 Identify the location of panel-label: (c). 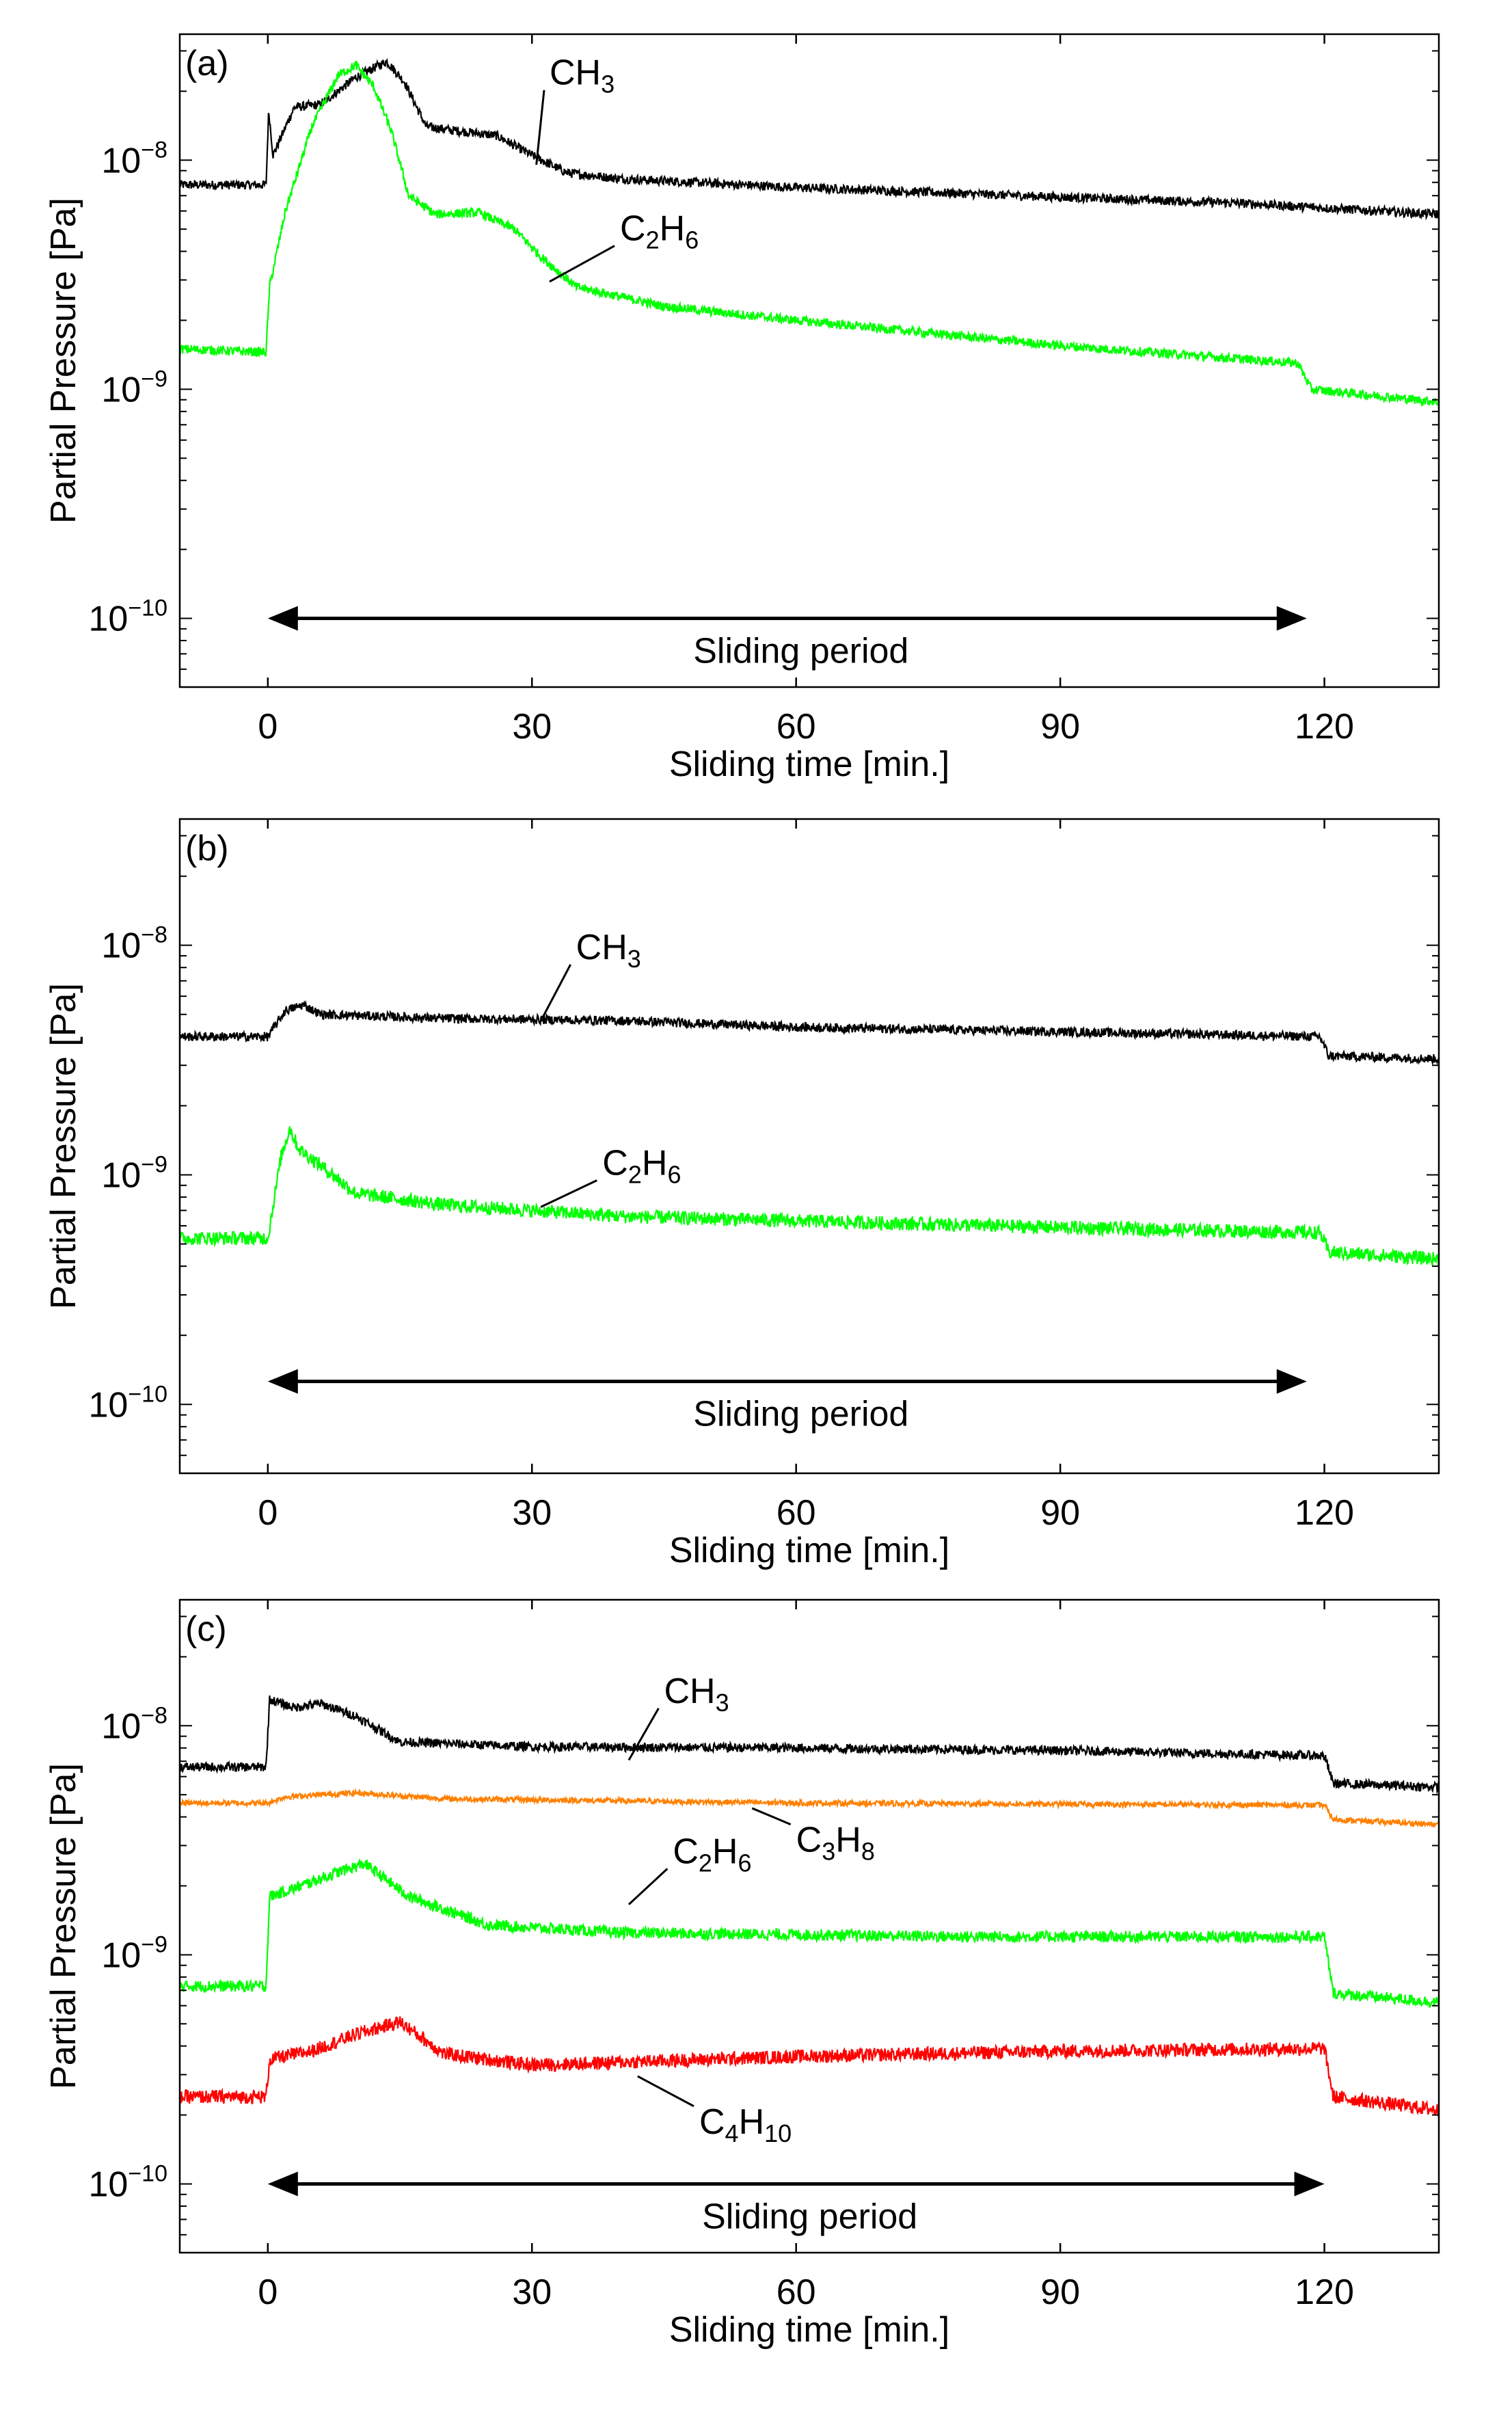
(206, 1629).